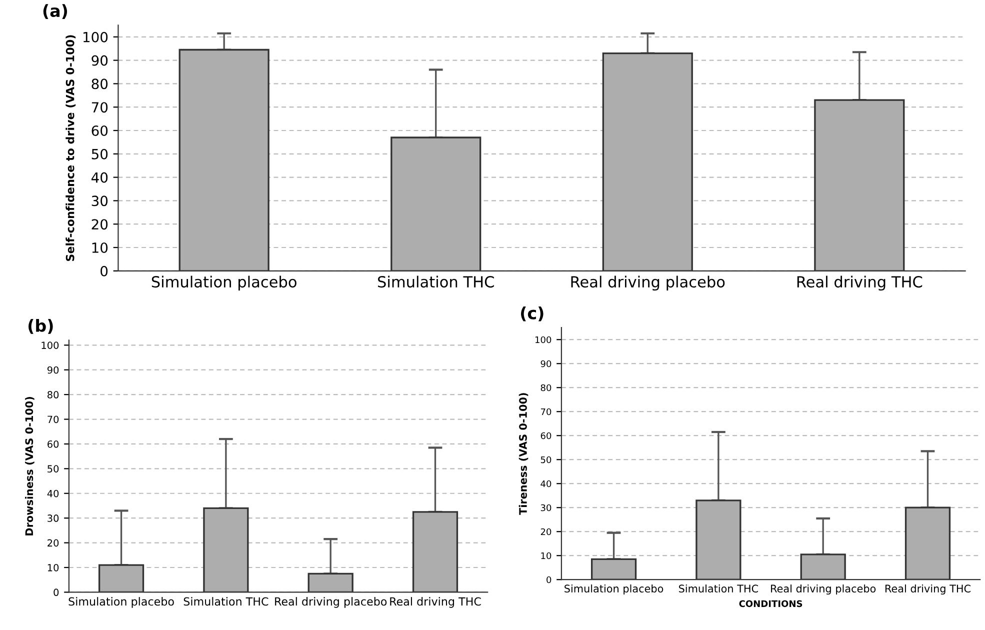  What do you see at coordinates (532, 314) in the screenshot?
I see `text: (c)` at bounding box center [532, 314].